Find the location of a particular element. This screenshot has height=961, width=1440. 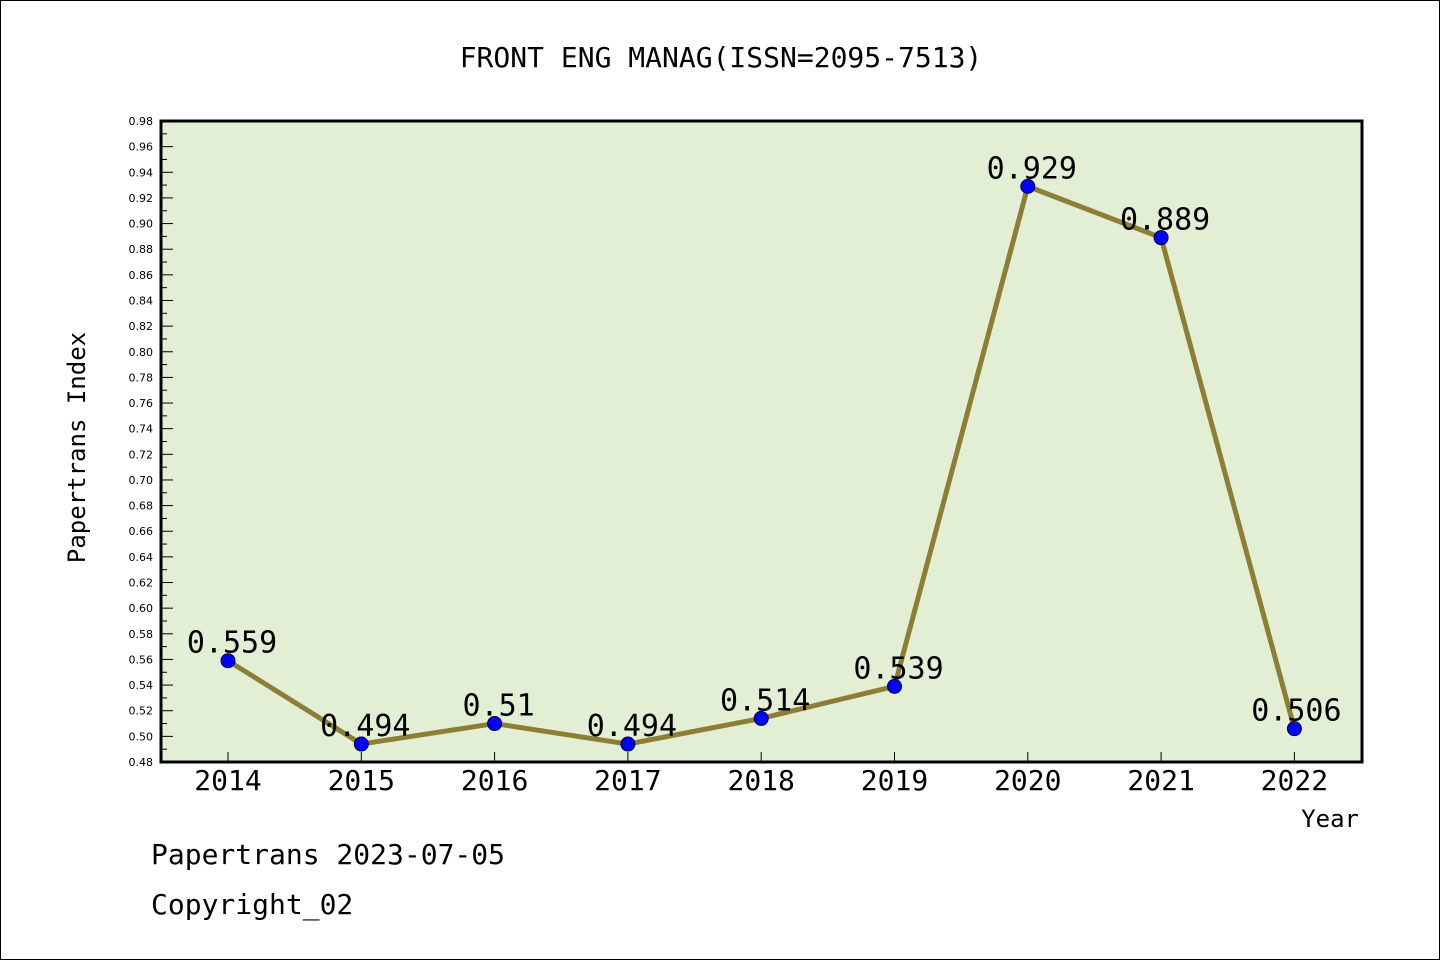

y-tick-label: 0.48 is located at coordinates (141, 762).